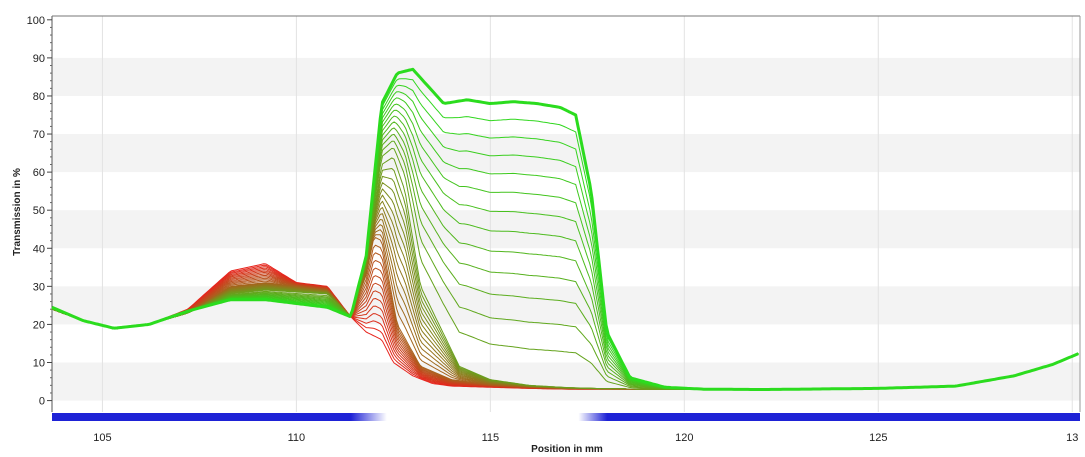 This screenshot has height=457, width=1085. What do you see at coordinates (297, 438) in the screenshot?
I see `x-tick-label: 110` at bounding box center [297, 438].